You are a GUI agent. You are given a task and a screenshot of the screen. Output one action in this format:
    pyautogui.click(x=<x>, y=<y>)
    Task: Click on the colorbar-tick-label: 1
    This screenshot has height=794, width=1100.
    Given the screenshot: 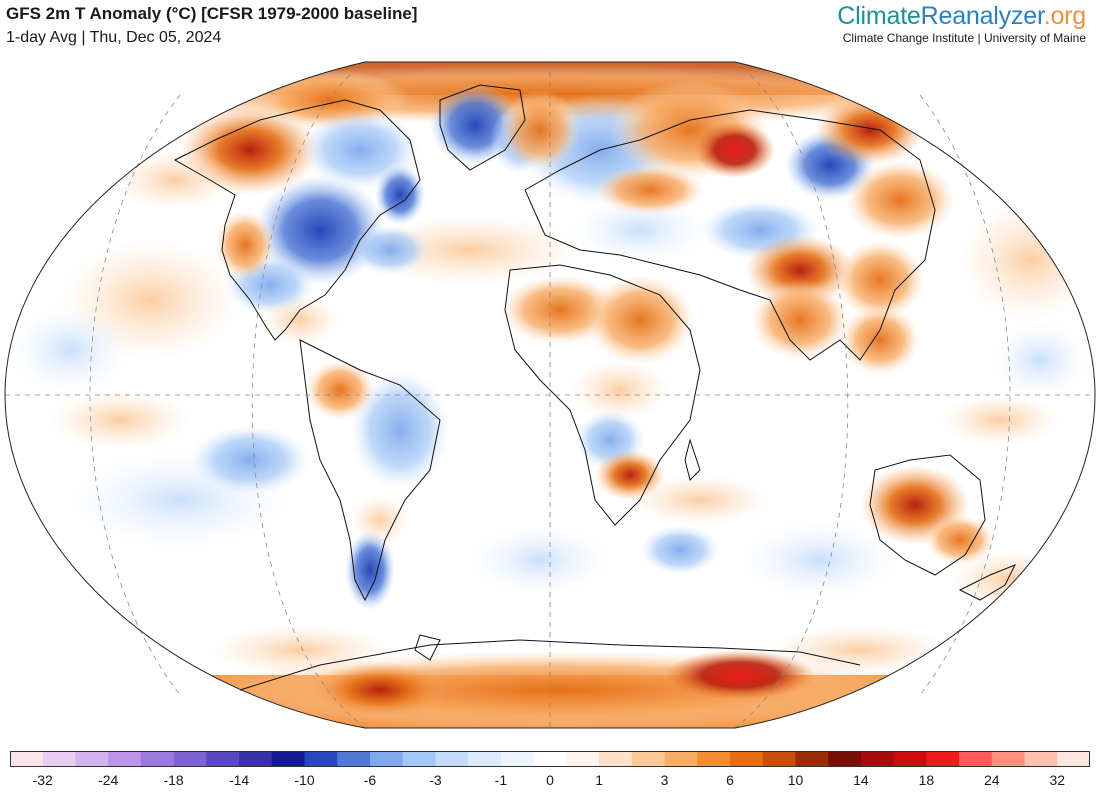 What is the action you would take?
    pyautogui.click(x=599, y=780)
    